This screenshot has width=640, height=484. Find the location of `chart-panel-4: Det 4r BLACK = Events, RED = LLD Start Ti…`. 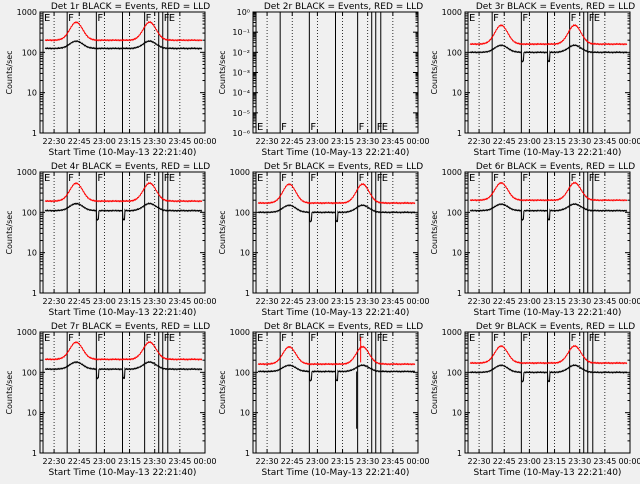

chart-panel-4: Det 4r BLACK = Events, RED = LLD Start Ti… is located at coordinates (111, 240).